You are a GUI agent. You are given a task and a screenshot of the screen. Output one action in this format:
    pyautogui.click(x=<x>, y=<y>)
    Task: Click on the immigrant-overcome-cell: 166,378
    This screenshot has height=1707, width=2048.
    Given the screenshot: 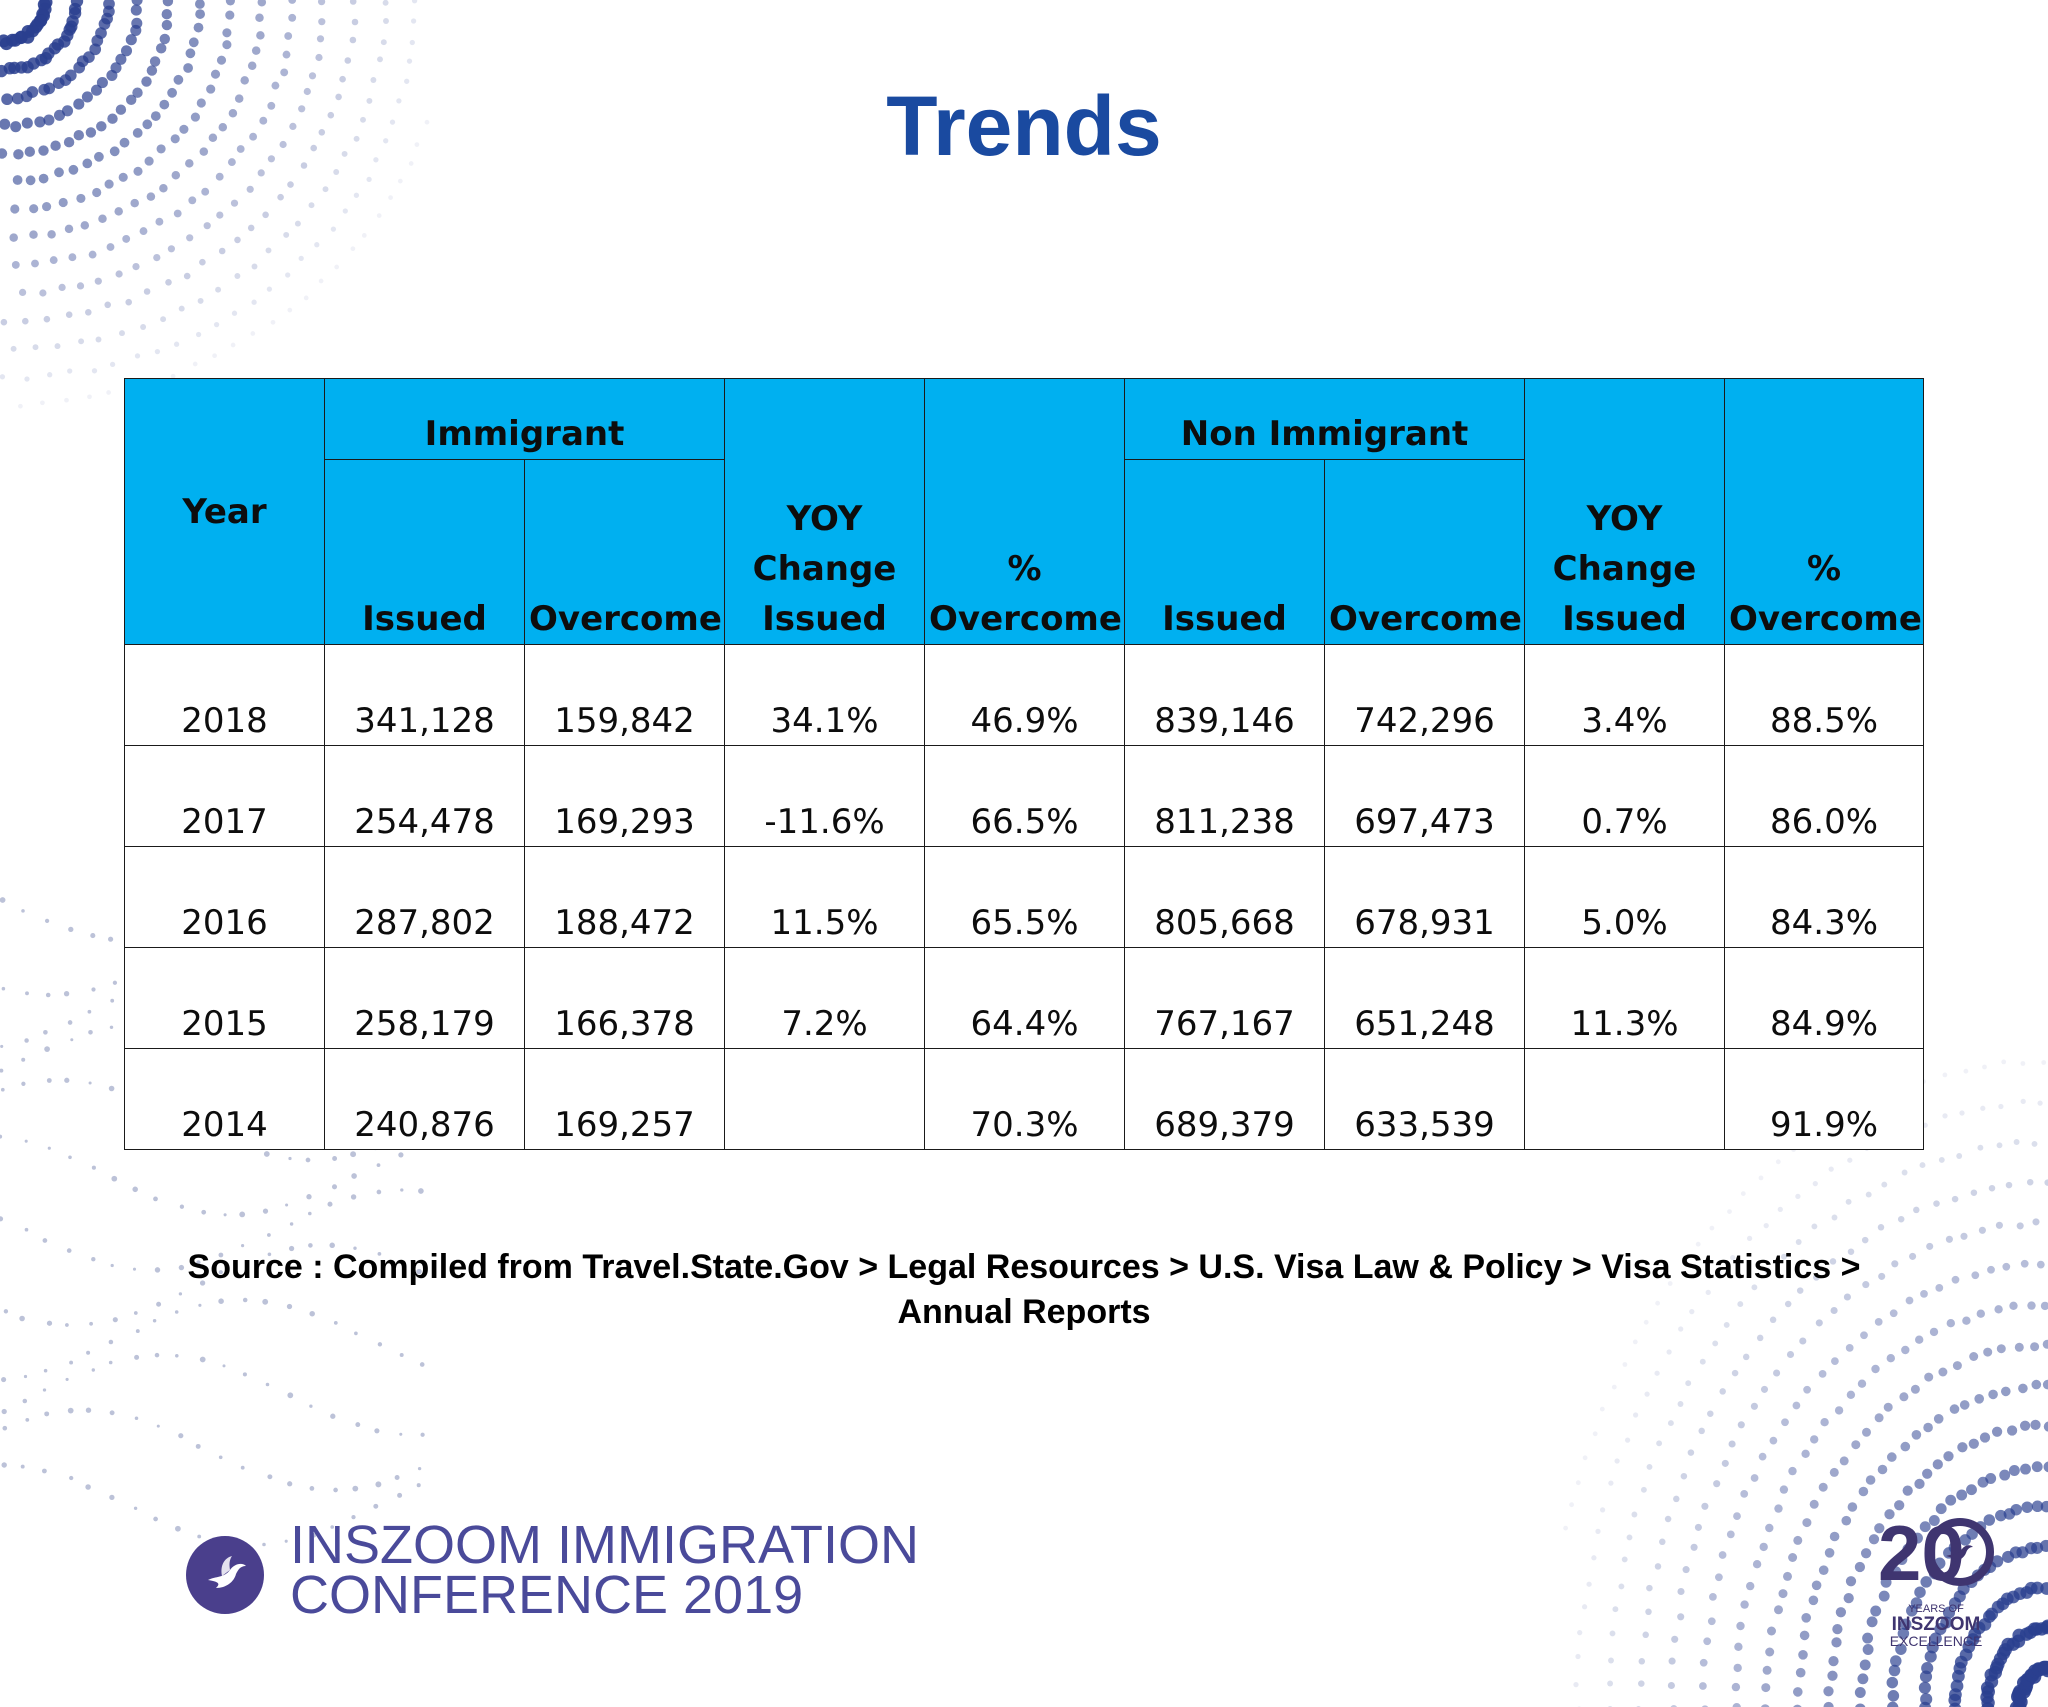 What is the action you would take?
    pyautogui.click(x=624, y=998)
    